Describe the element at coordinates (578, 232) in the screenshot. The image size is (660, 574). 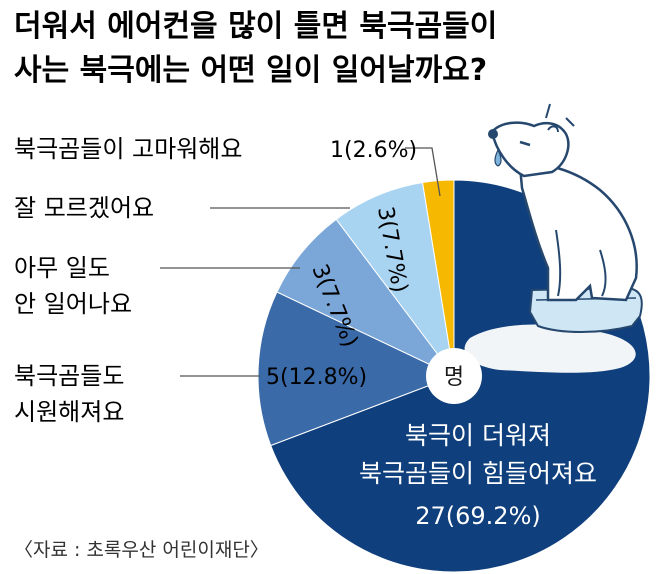
I see `bear-body` at that location.